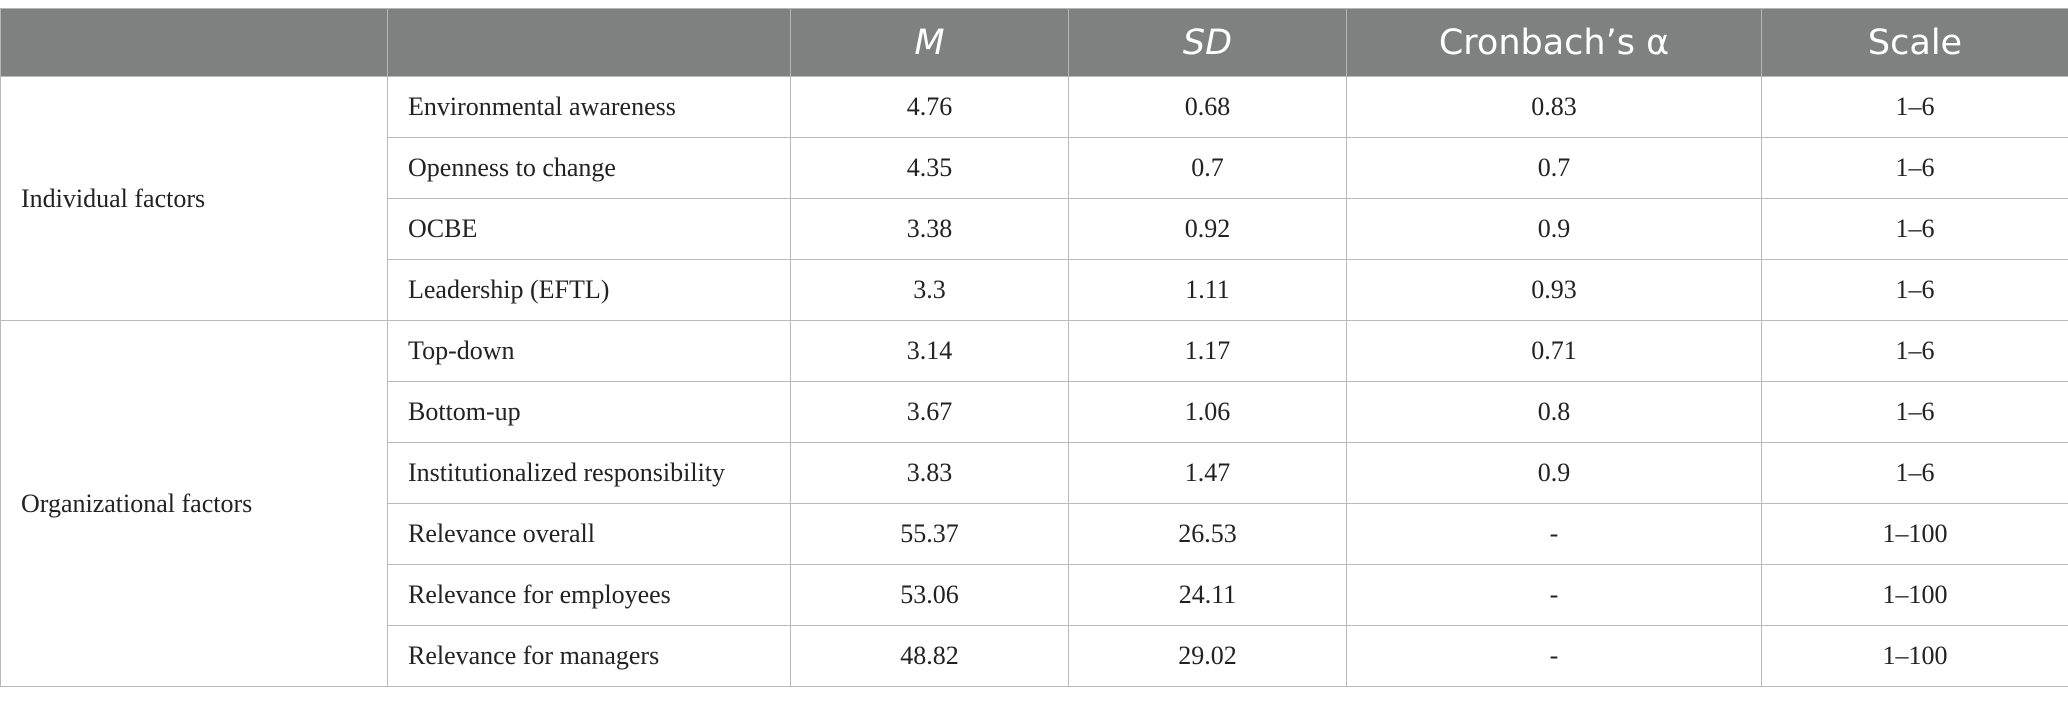 This screenshot has height=709, width=2068. What do you see at coordinates (929, 595) in the screenshot?
I see `mean-value: 53.06` at bounding box center [929, 595].